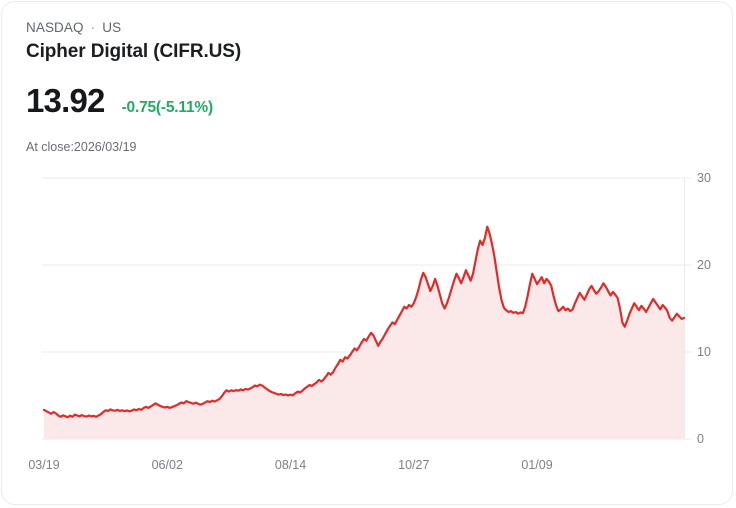  Describe the element at coordinates (356, 42) in the screenshot. I see `quote-header: NASDAQ · US Cipher Digital (CIFR.US)` at that location.